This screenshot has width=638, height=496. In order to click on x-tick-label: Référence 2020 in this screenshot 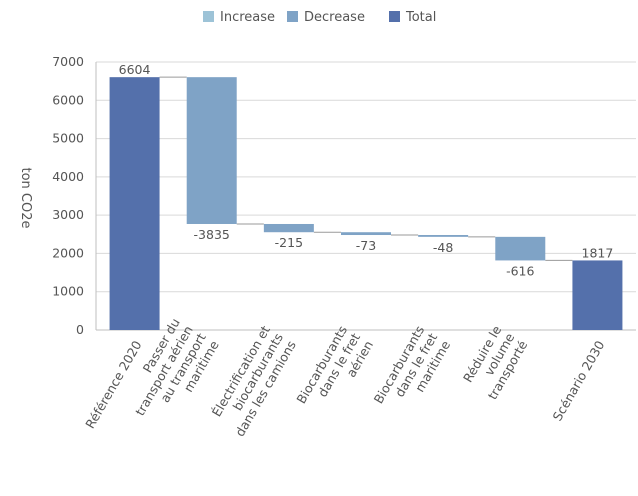, I will do `click(113, 384)`.